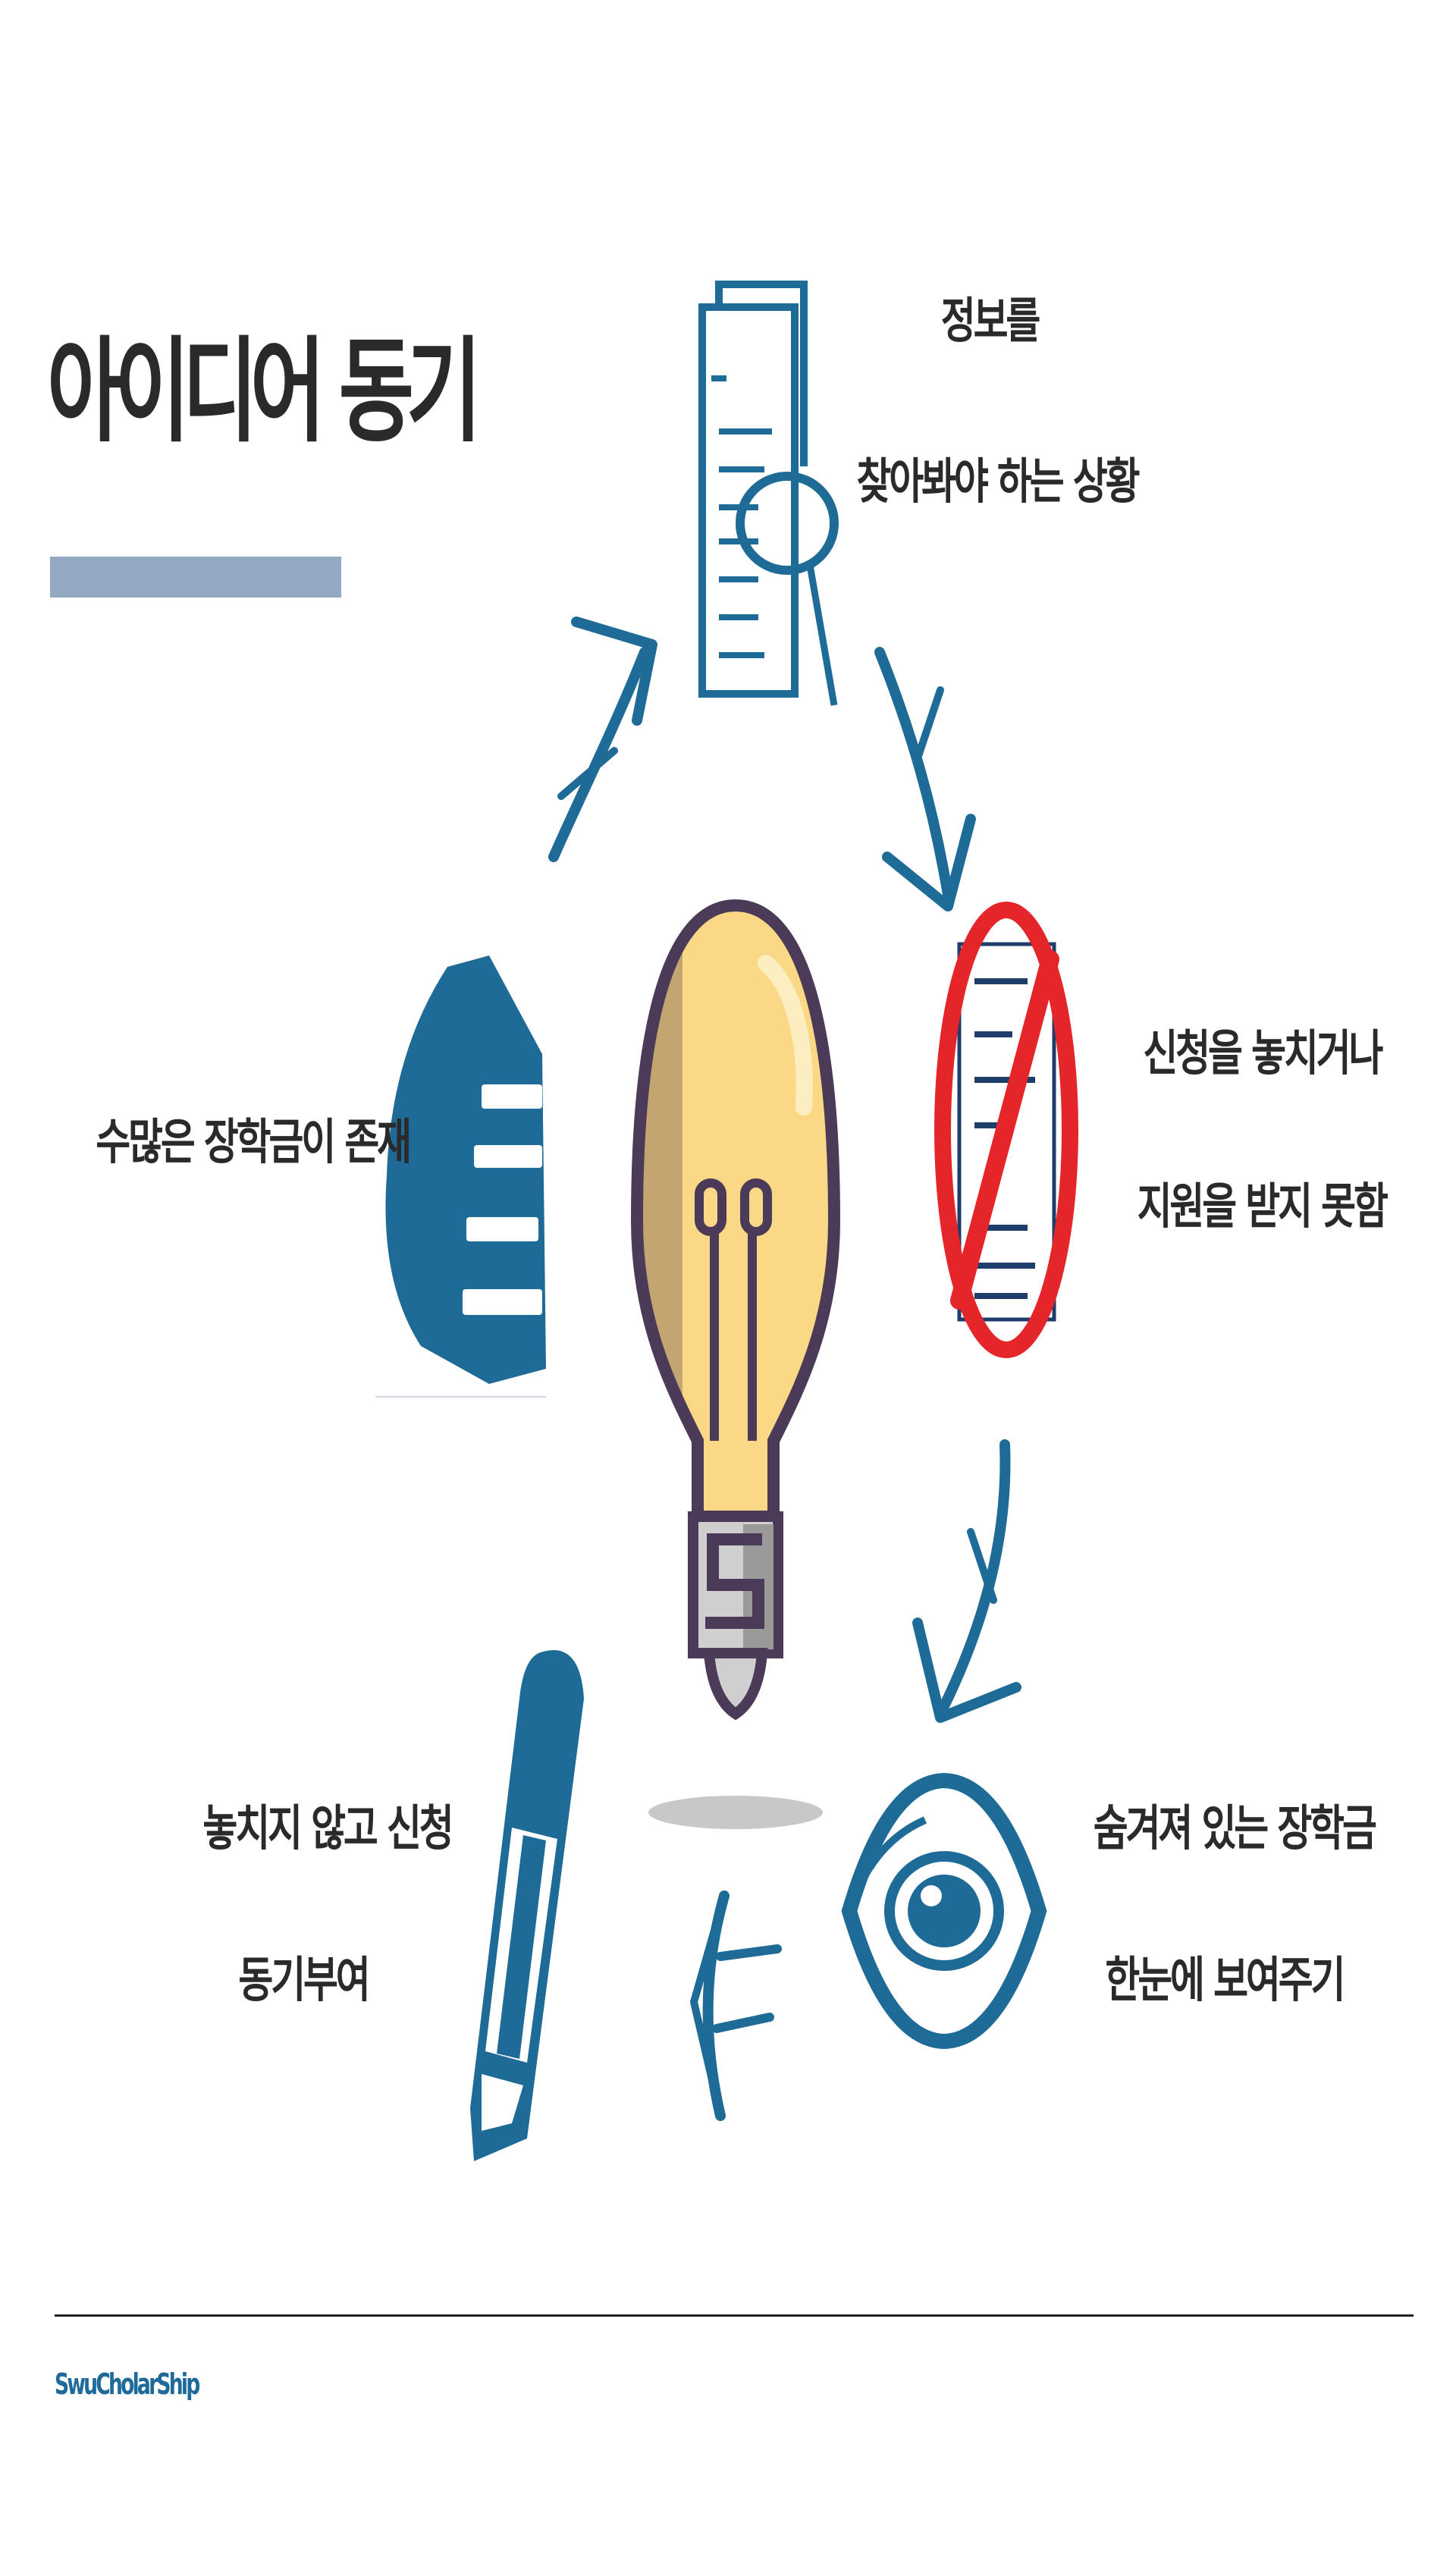 This screenshot has height=2551, width=1456. What do you see at coordinates (944, 1911) in the screenshot?
I see `eye-icon` at bounding box center [944, 1911].